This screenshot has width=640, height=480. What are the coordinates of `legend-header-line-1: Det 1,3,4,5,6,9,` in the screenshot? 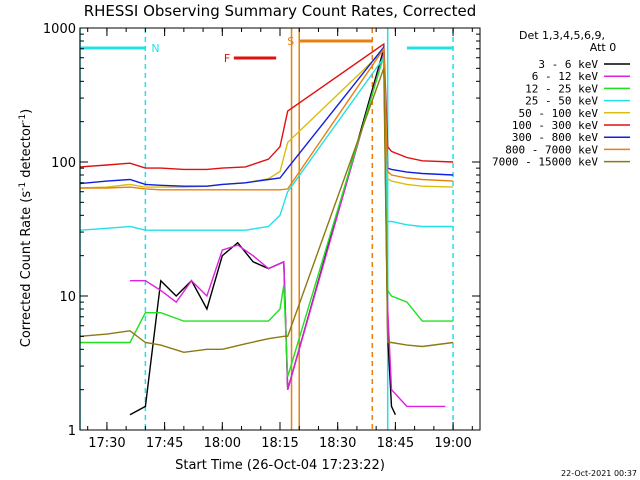 It's located at (562, 35).